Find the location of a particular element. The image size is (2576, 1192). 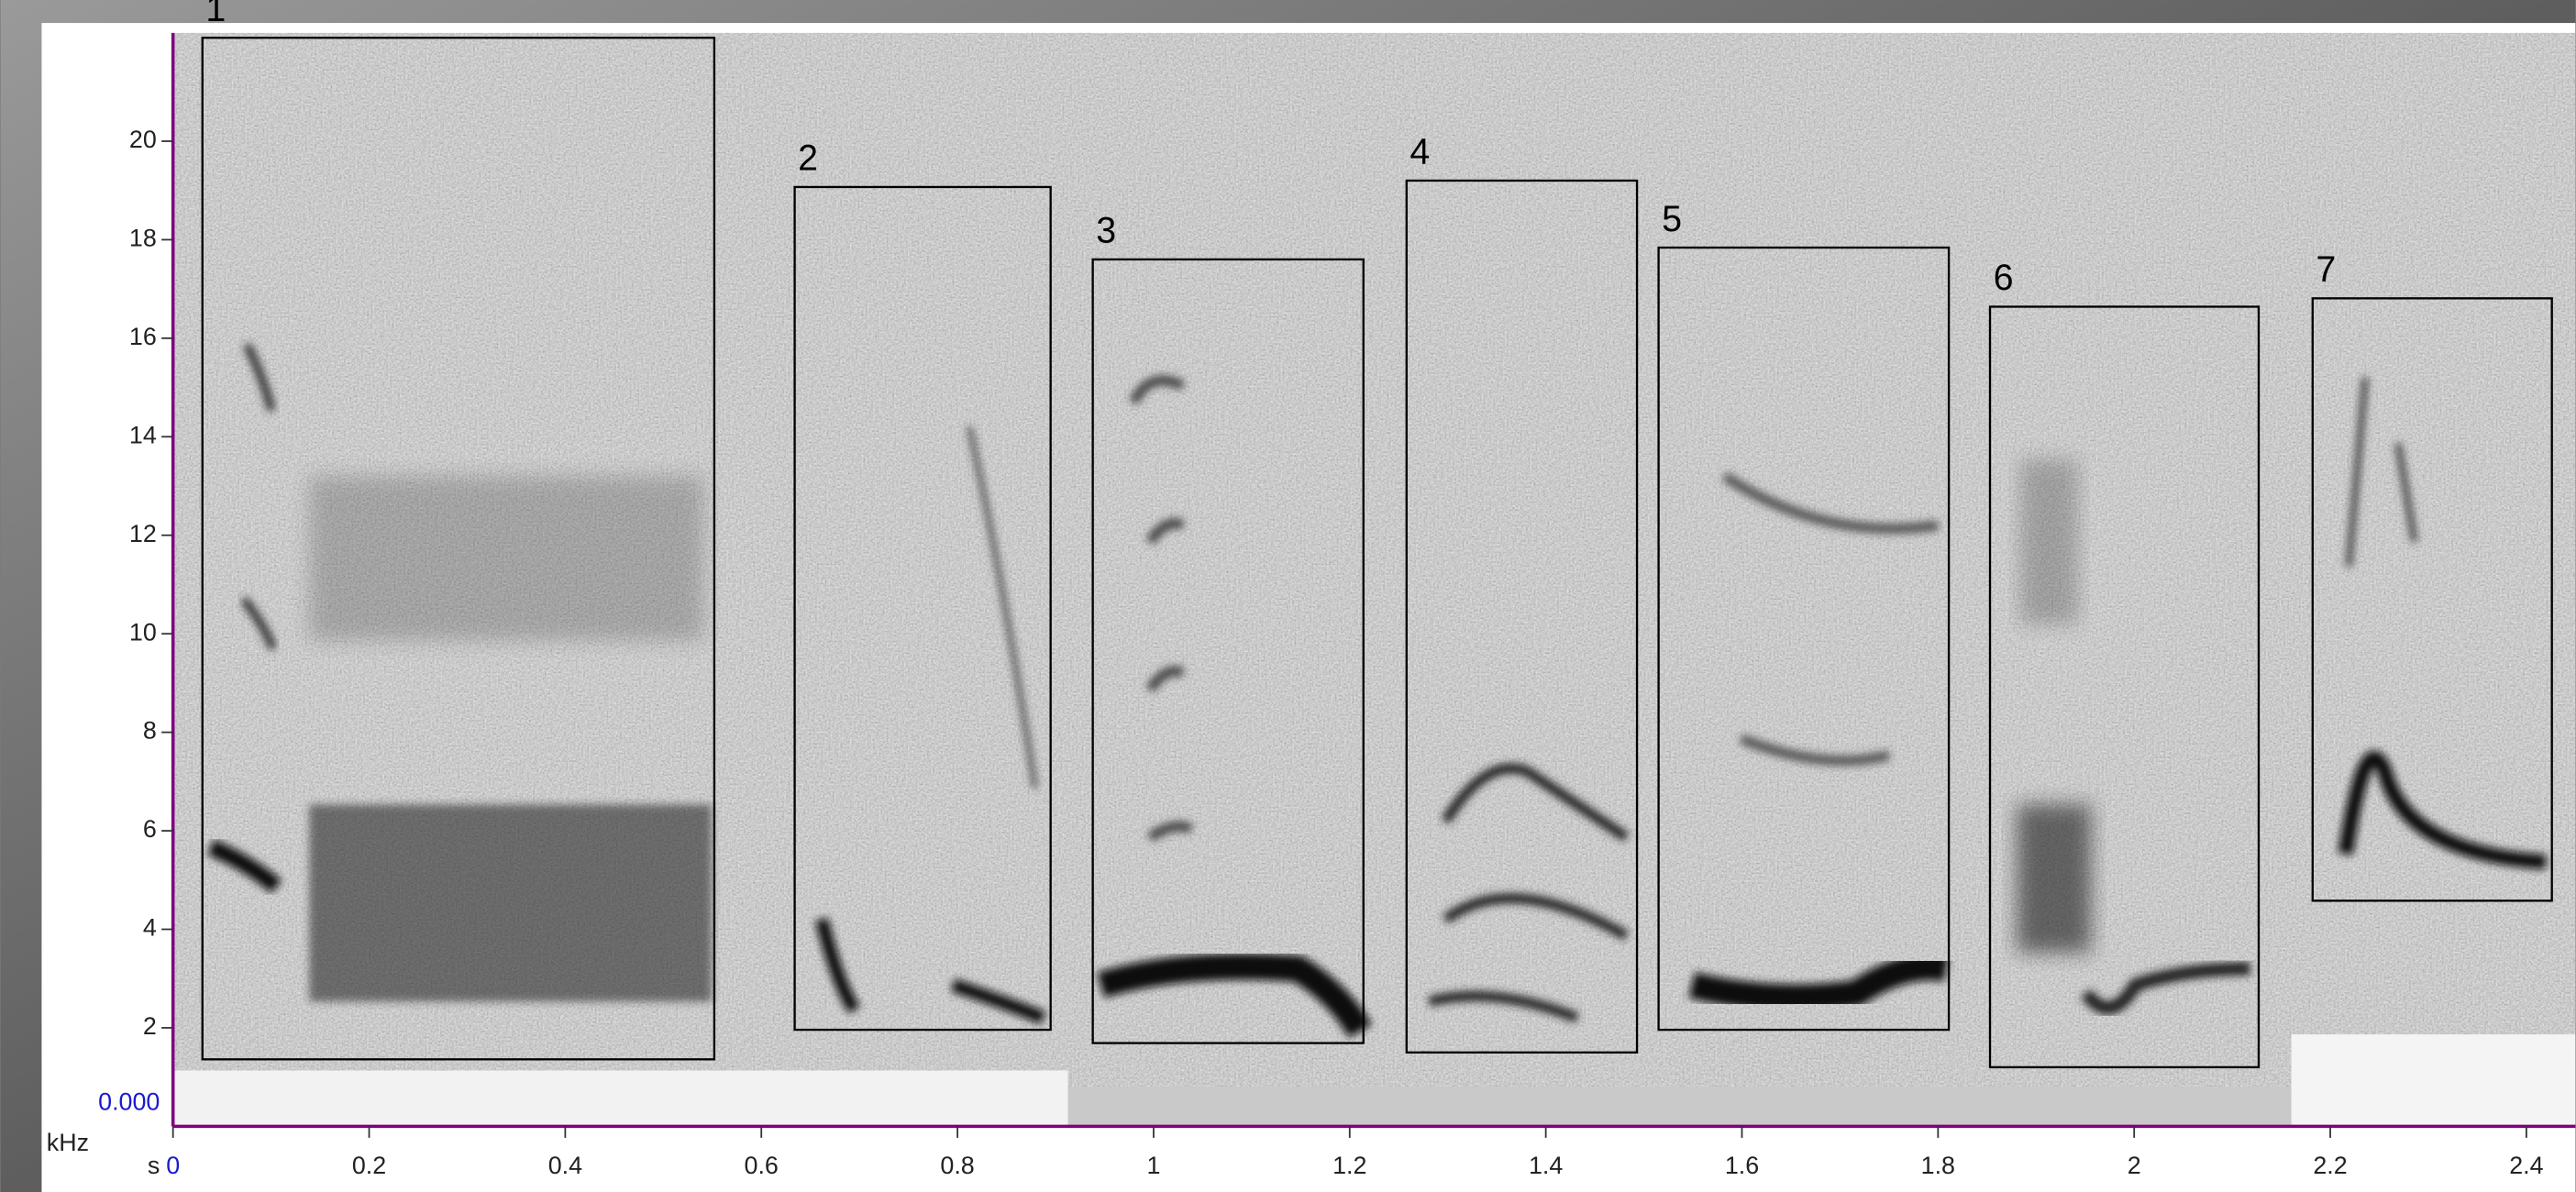

x-tick-label: 1.8 is located at coordinates (1938, 1166).